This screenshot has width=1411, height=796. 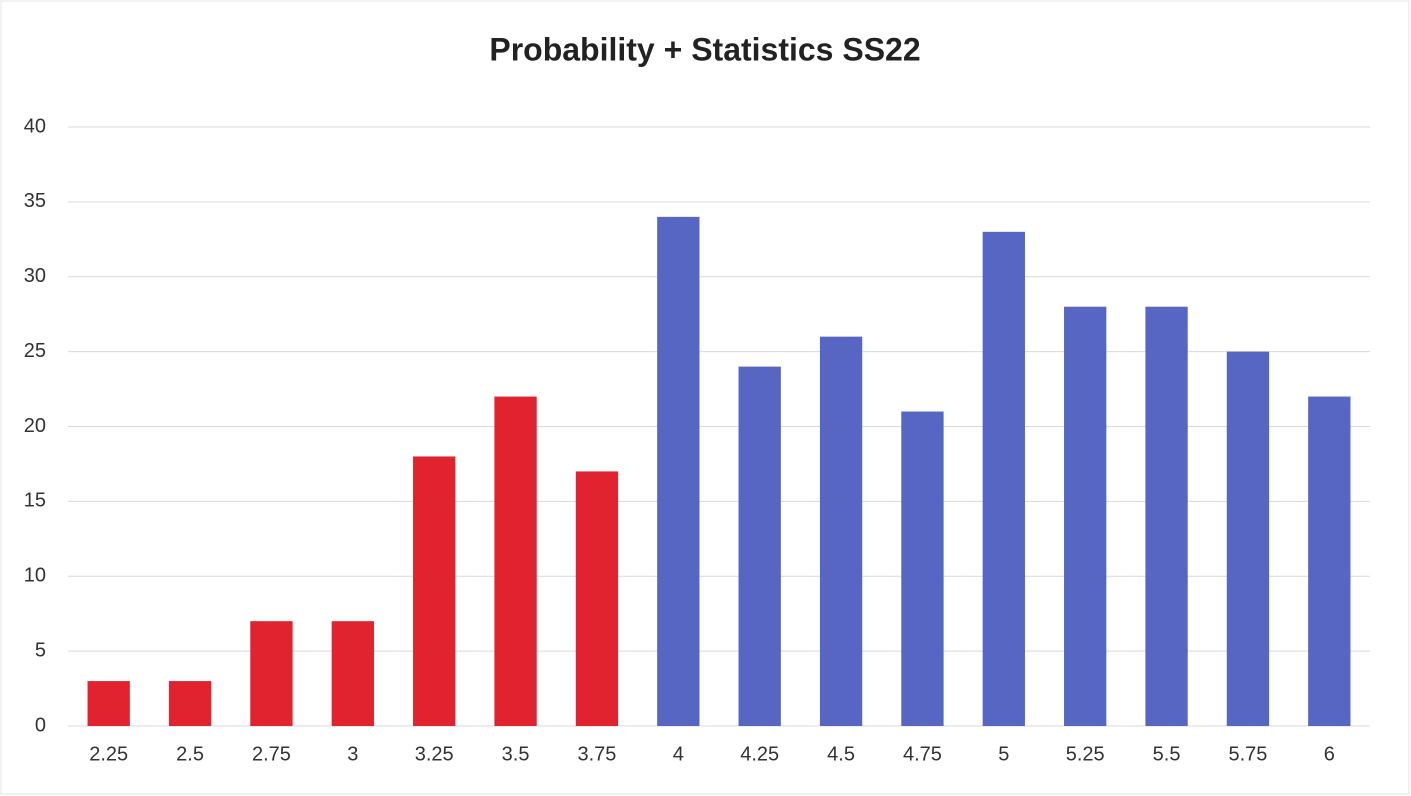 What do you see at coordinates (841, 754) in the screenshot?
I see `x-tick-label: 4.5` at bounding box center [841, 754].